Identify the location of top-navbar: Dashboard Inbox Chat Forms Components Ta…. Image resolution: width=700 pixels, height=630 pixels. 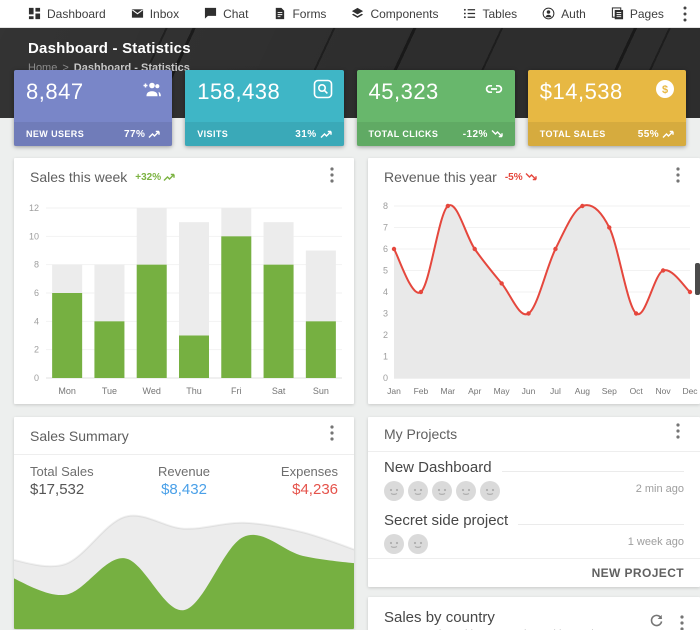
(350, 14).